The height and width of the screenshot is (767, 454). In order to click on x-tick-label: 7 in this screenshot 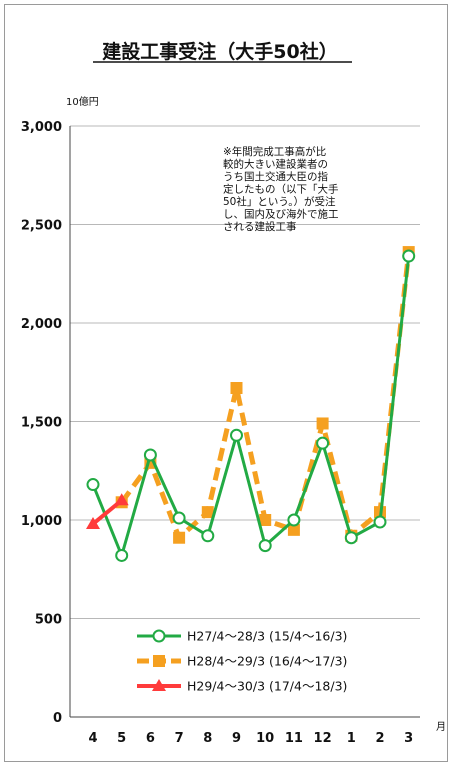, I will do `click(179, 738)`.